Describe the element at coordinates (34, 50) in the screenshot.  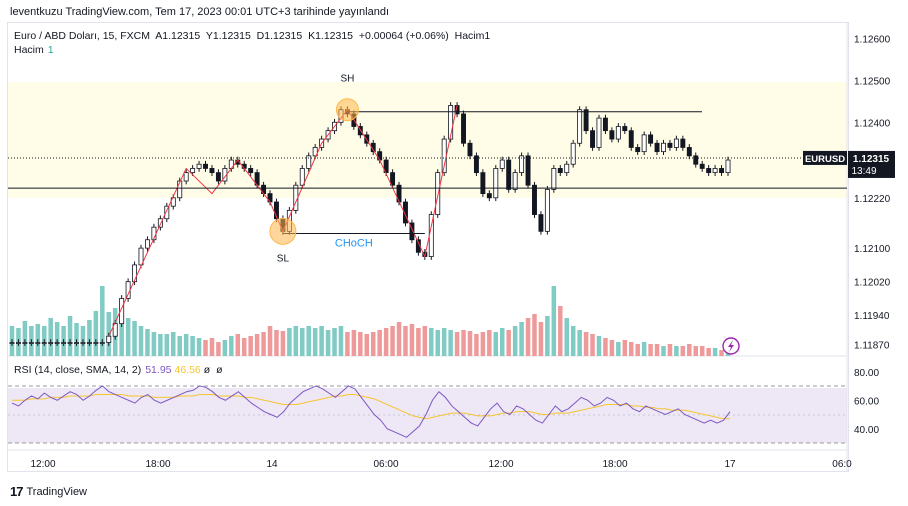
I see `volume-legend: Hacim 1` at that location.